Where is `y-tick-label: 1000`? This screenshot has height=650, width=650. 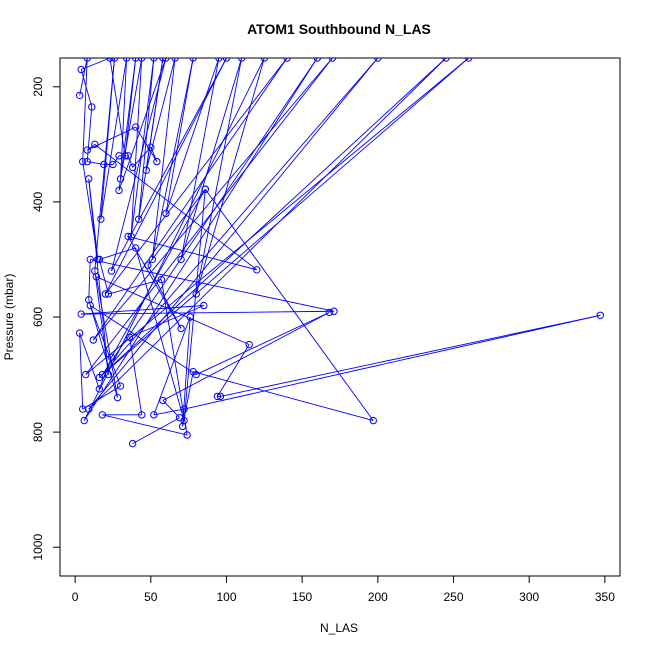
y-tick-label: 1000 is located at coordinates (38, 547).